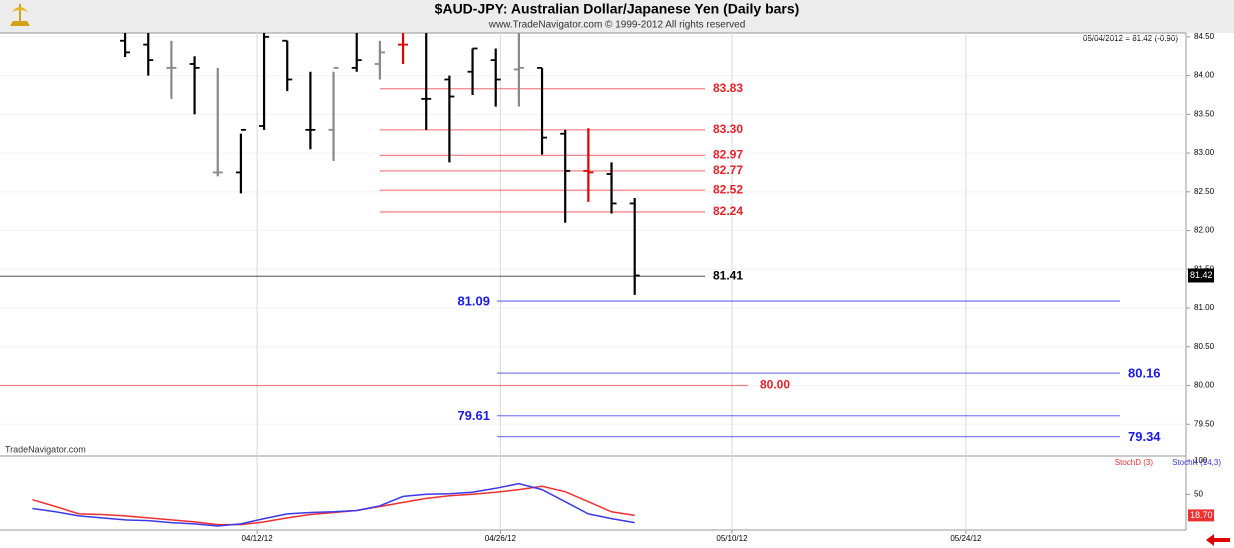  What do you see at coordinates (1144, 373) in the screenshot?
I see `level-label: 80.16` at bounding box center [1144, 373].